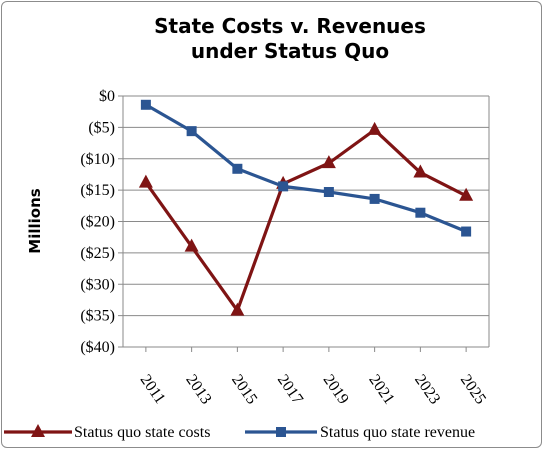 Image resolution: width=545 pixels, height=451 pixels. I want to click on legend-marker-revenue, so click(281, 432).